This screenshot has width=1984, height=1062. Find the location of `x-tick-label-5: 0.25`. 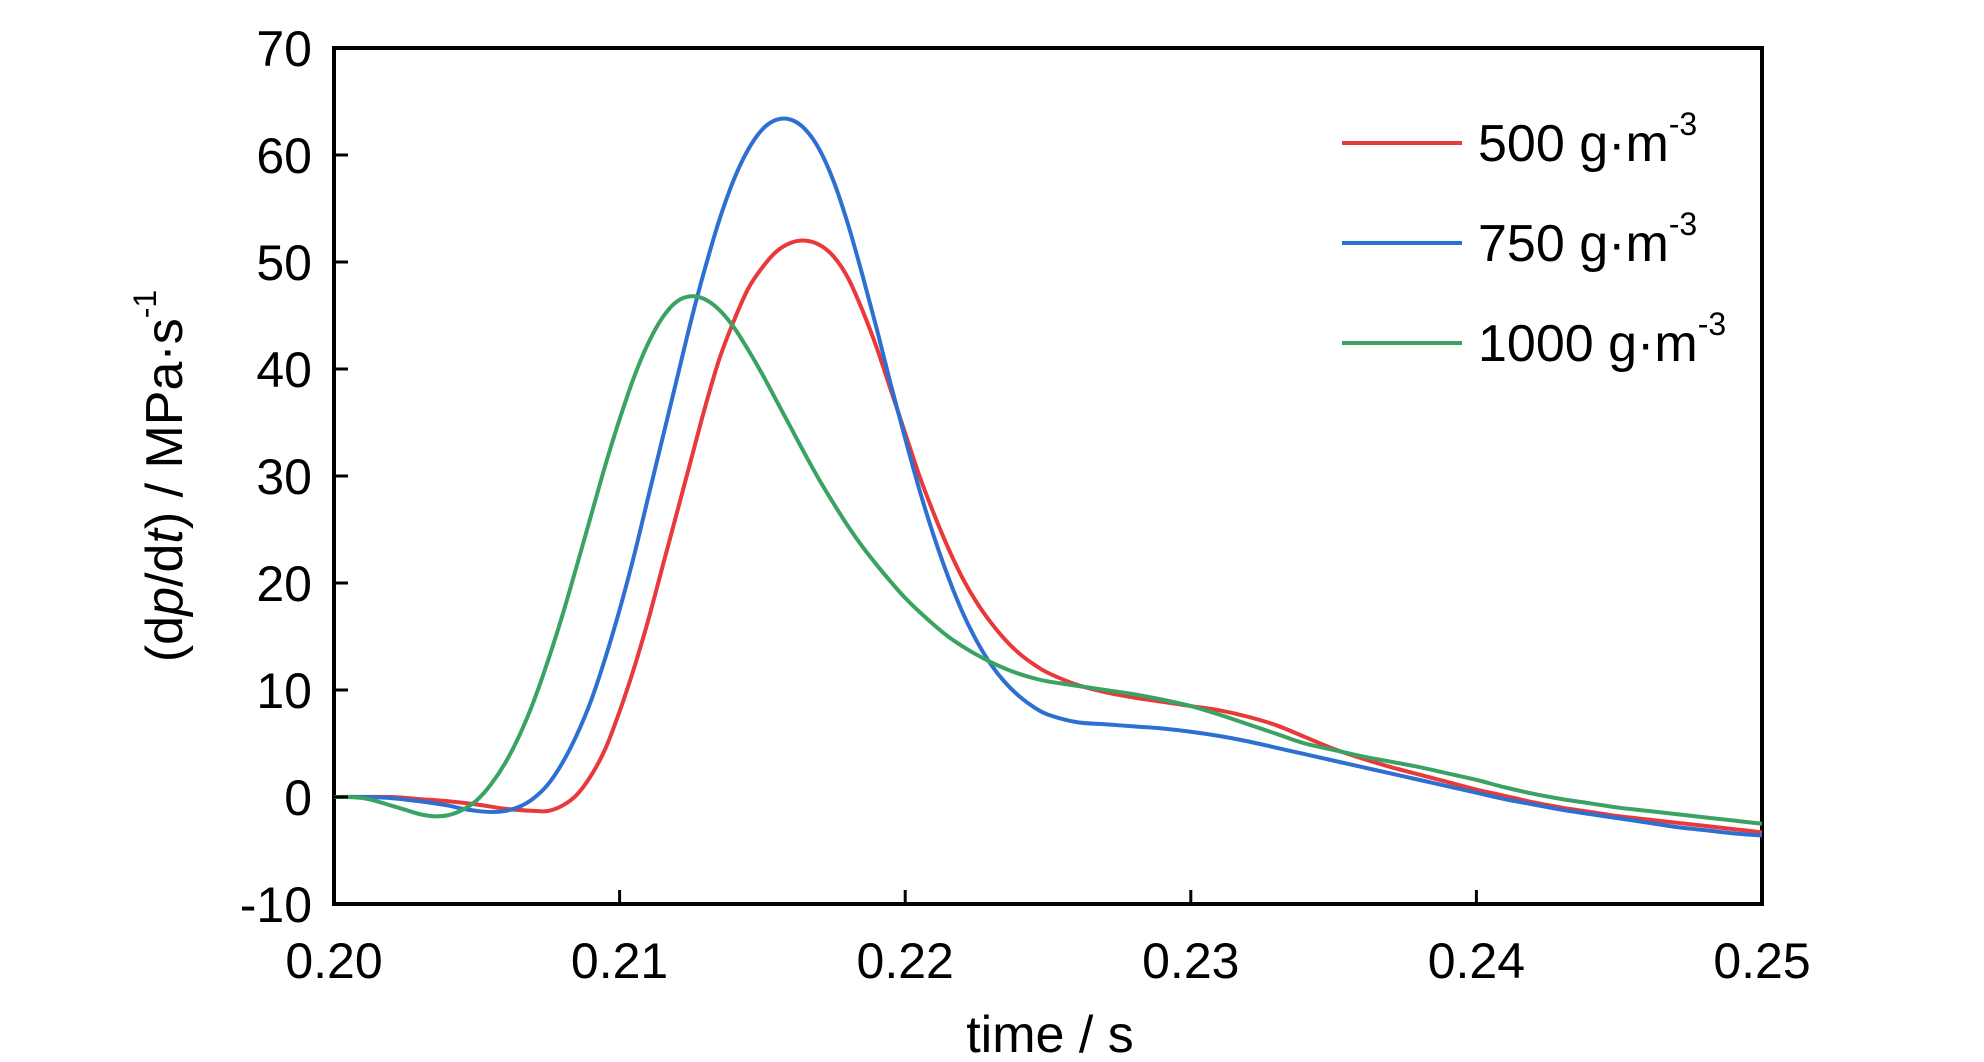

x-tick-label-5: 0.25 is located at coordinates (1761, 961).